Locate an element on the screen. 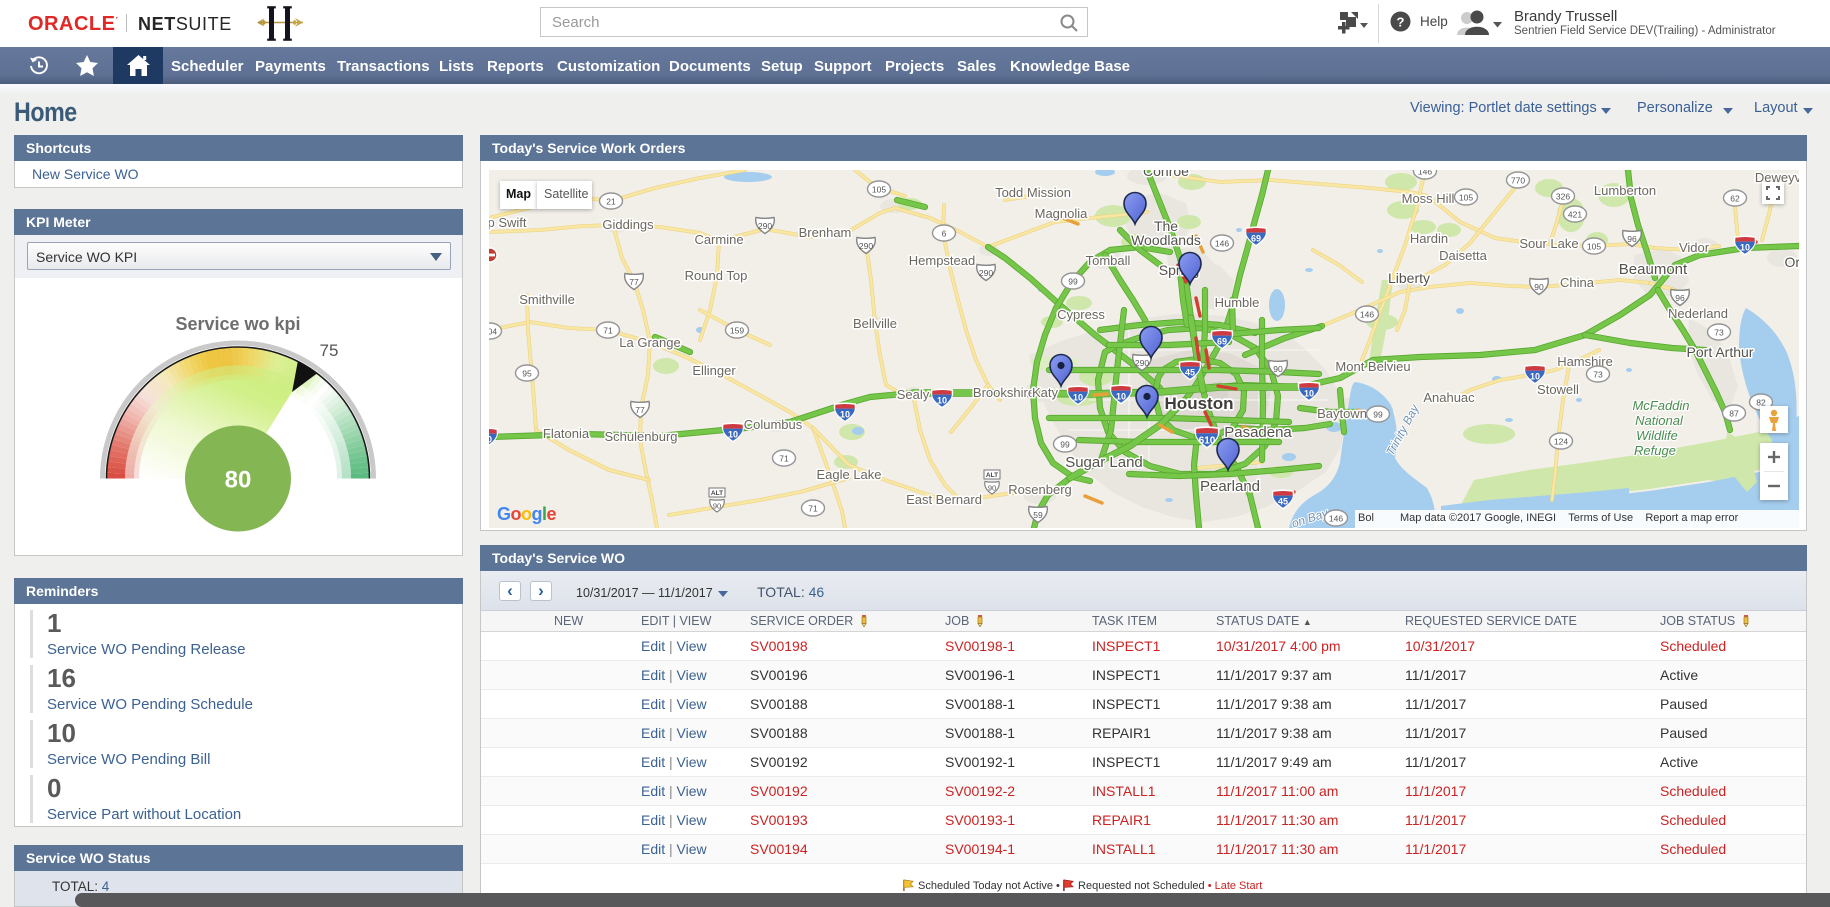 The width and height of the screenshot is (1830, 907). svg-text: Schulenburg is located at coordinates (641, 436).